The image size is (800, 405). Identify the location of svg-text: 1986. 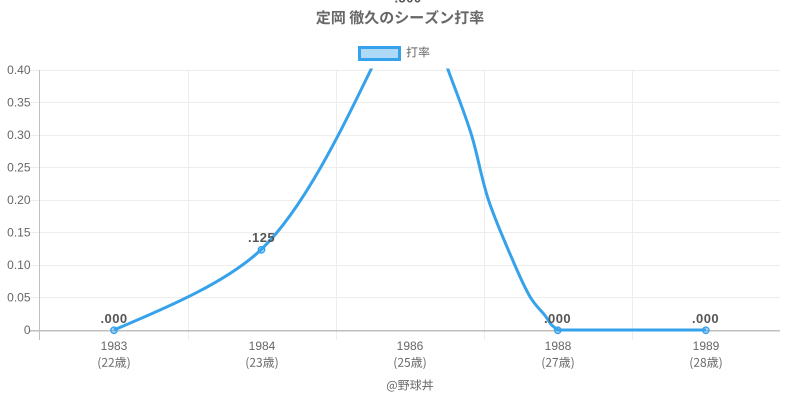
(410, 346).